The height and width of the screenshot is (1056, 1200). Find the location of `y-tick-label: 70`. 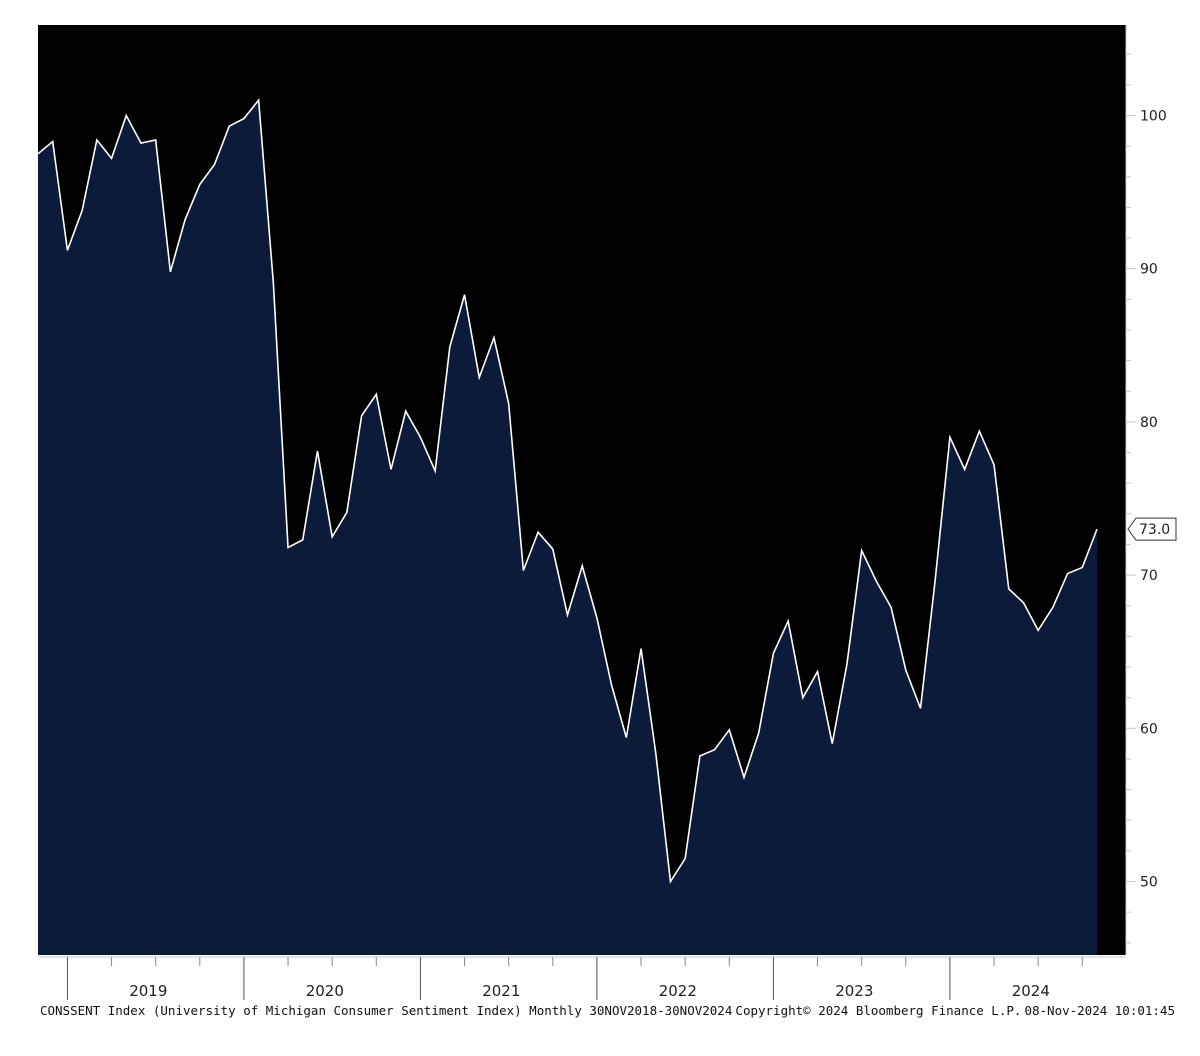

y-tick-label: 70 is located at coordinates (1149, 576).